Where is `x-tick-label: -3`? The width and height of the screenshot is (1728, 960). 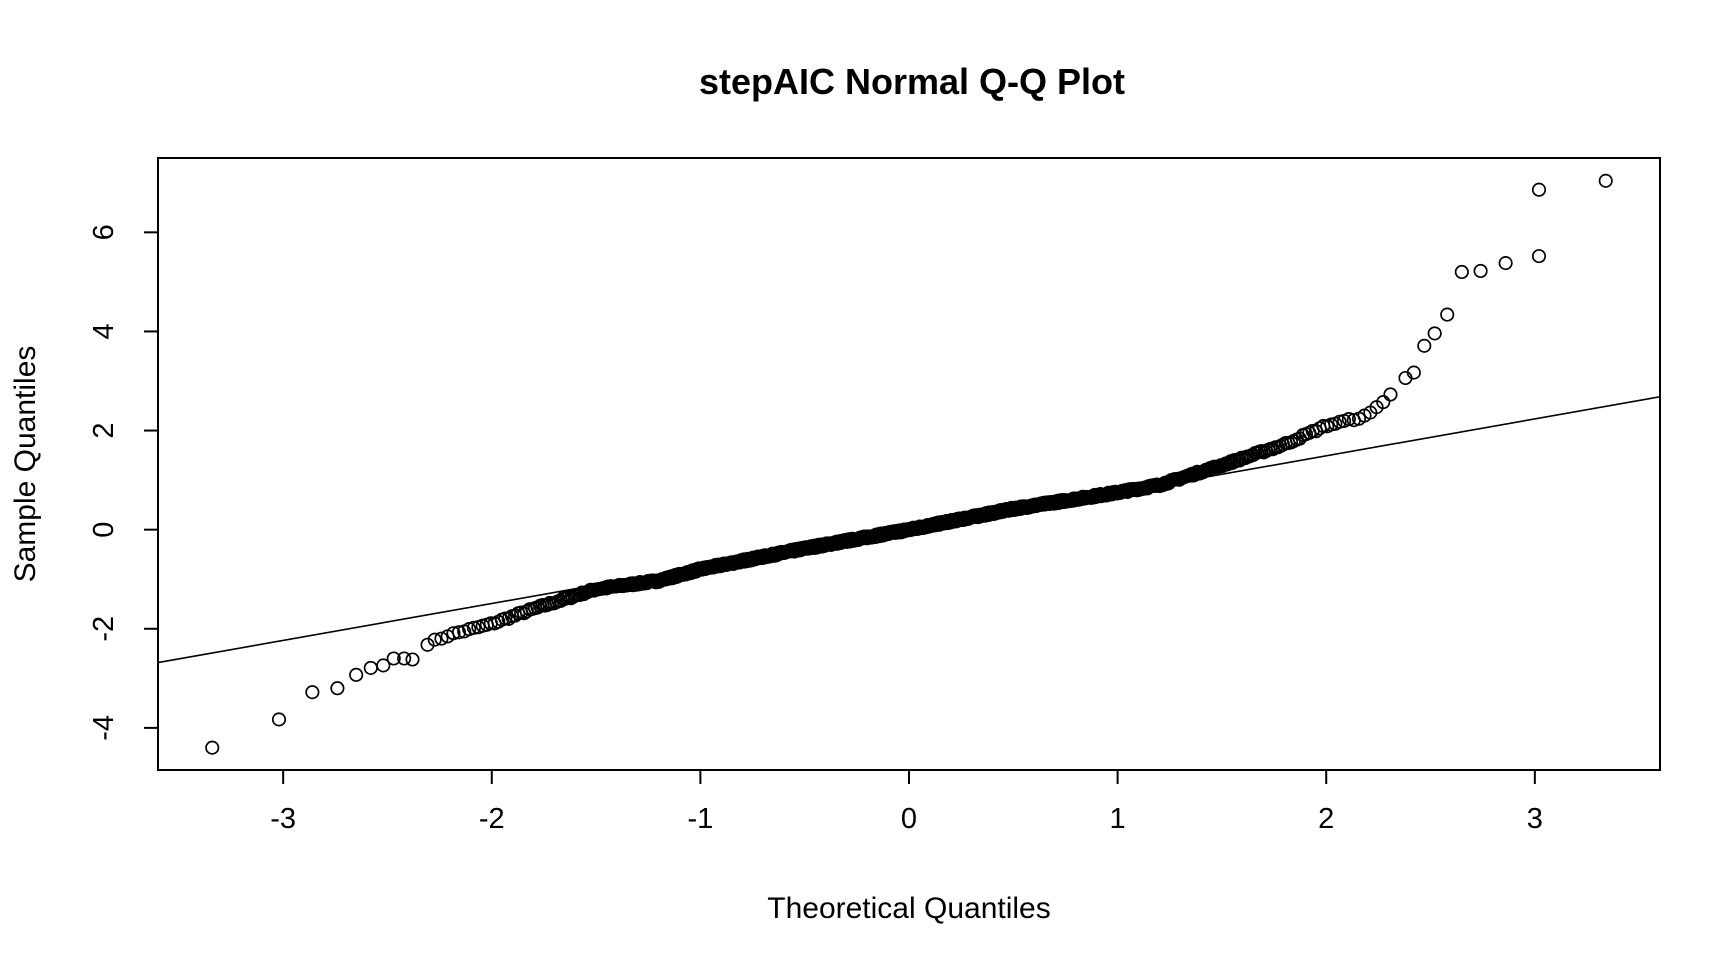 x-tick-label: -3 is located at coordinates (283, 819).